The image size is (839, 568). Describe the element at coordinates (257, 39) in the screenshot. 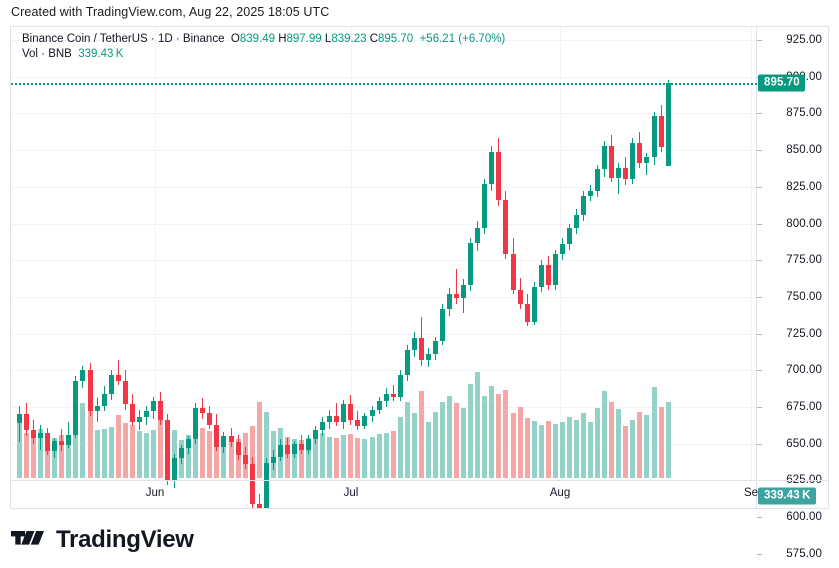

I see `legend-open-value: 839.49` at that location.